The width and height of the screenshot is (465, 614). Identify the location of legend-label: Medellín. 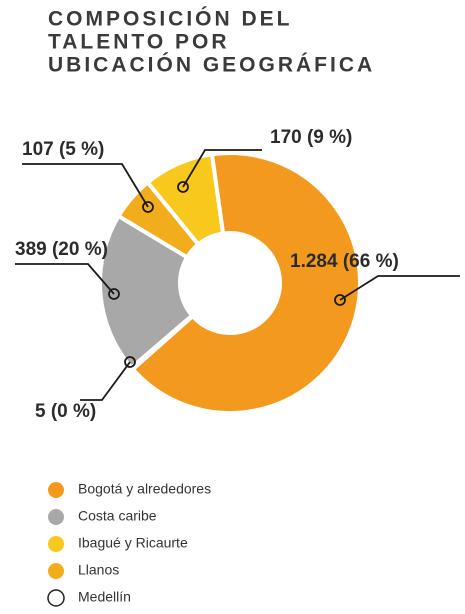
(104, 597).